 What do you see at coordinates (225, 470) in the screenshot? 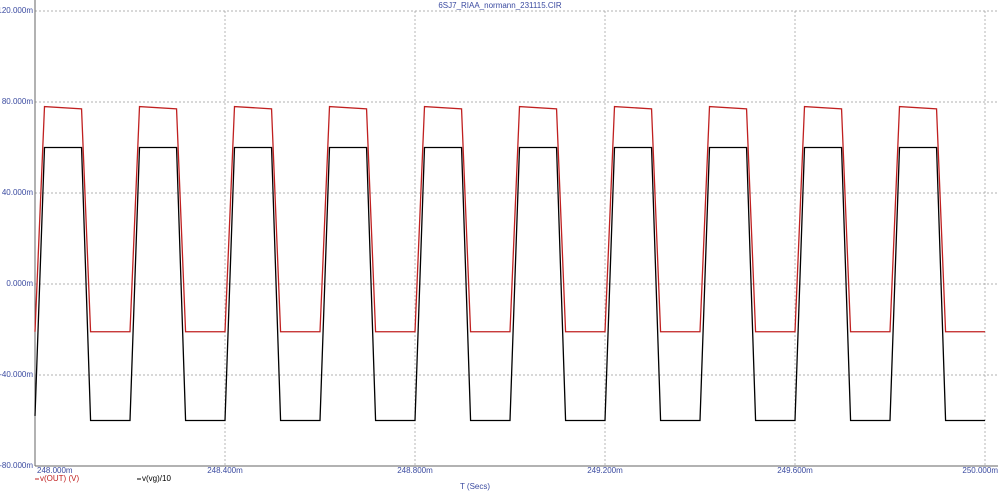
I see `x-tick-label: 248.400m` at bounding box center [225, 470].